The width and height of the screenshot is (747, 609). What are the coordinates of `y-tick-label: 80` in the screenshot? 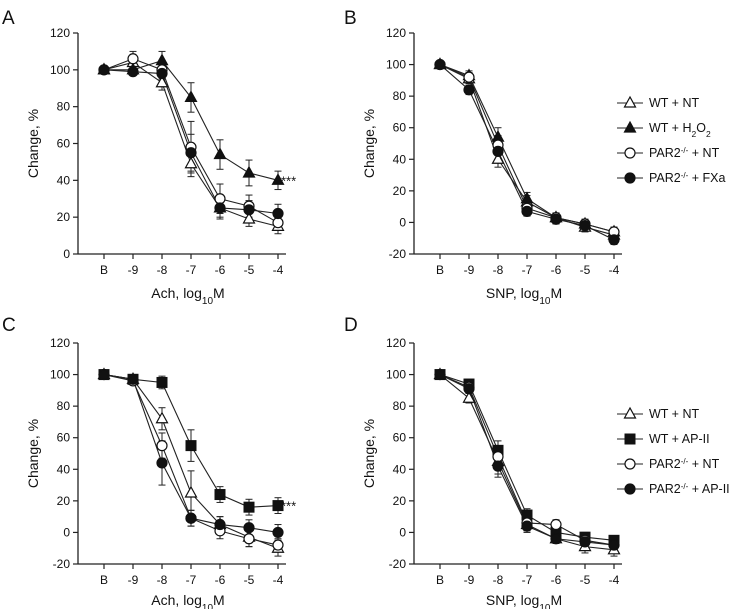 It's located at (64, 406).